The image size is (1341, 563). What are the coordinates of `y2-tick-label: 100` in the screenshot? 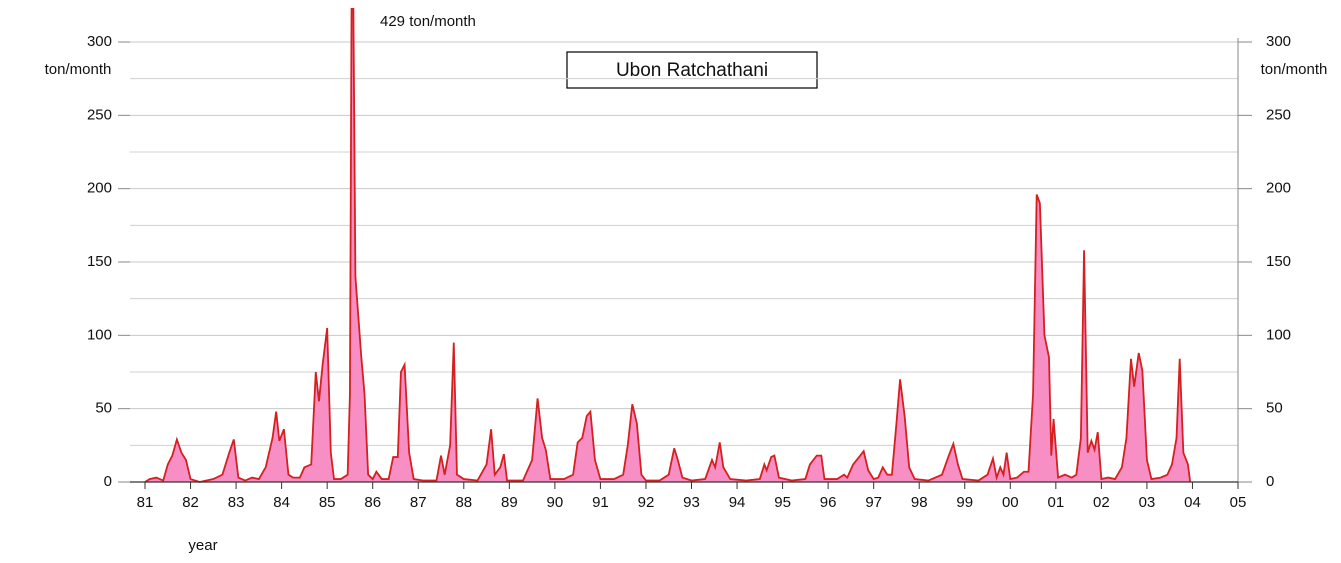 It's located at (1278, 334).